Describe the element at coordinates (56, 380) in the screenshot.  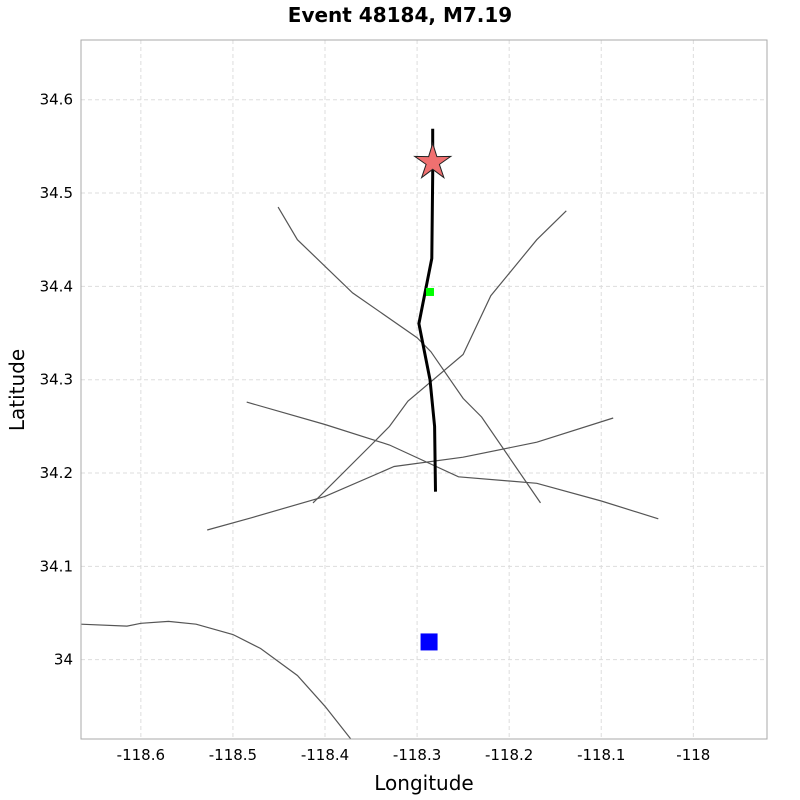
I see `y-tick-label: 34.3` at that location.